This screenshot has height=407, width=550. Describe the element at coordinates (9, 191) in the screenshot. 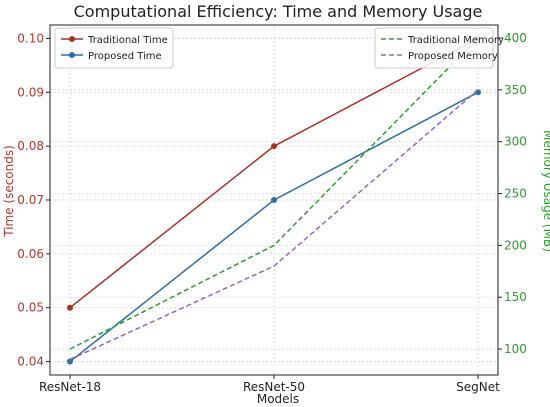

I see `left-axis-label: Time (seconds)` at that location.